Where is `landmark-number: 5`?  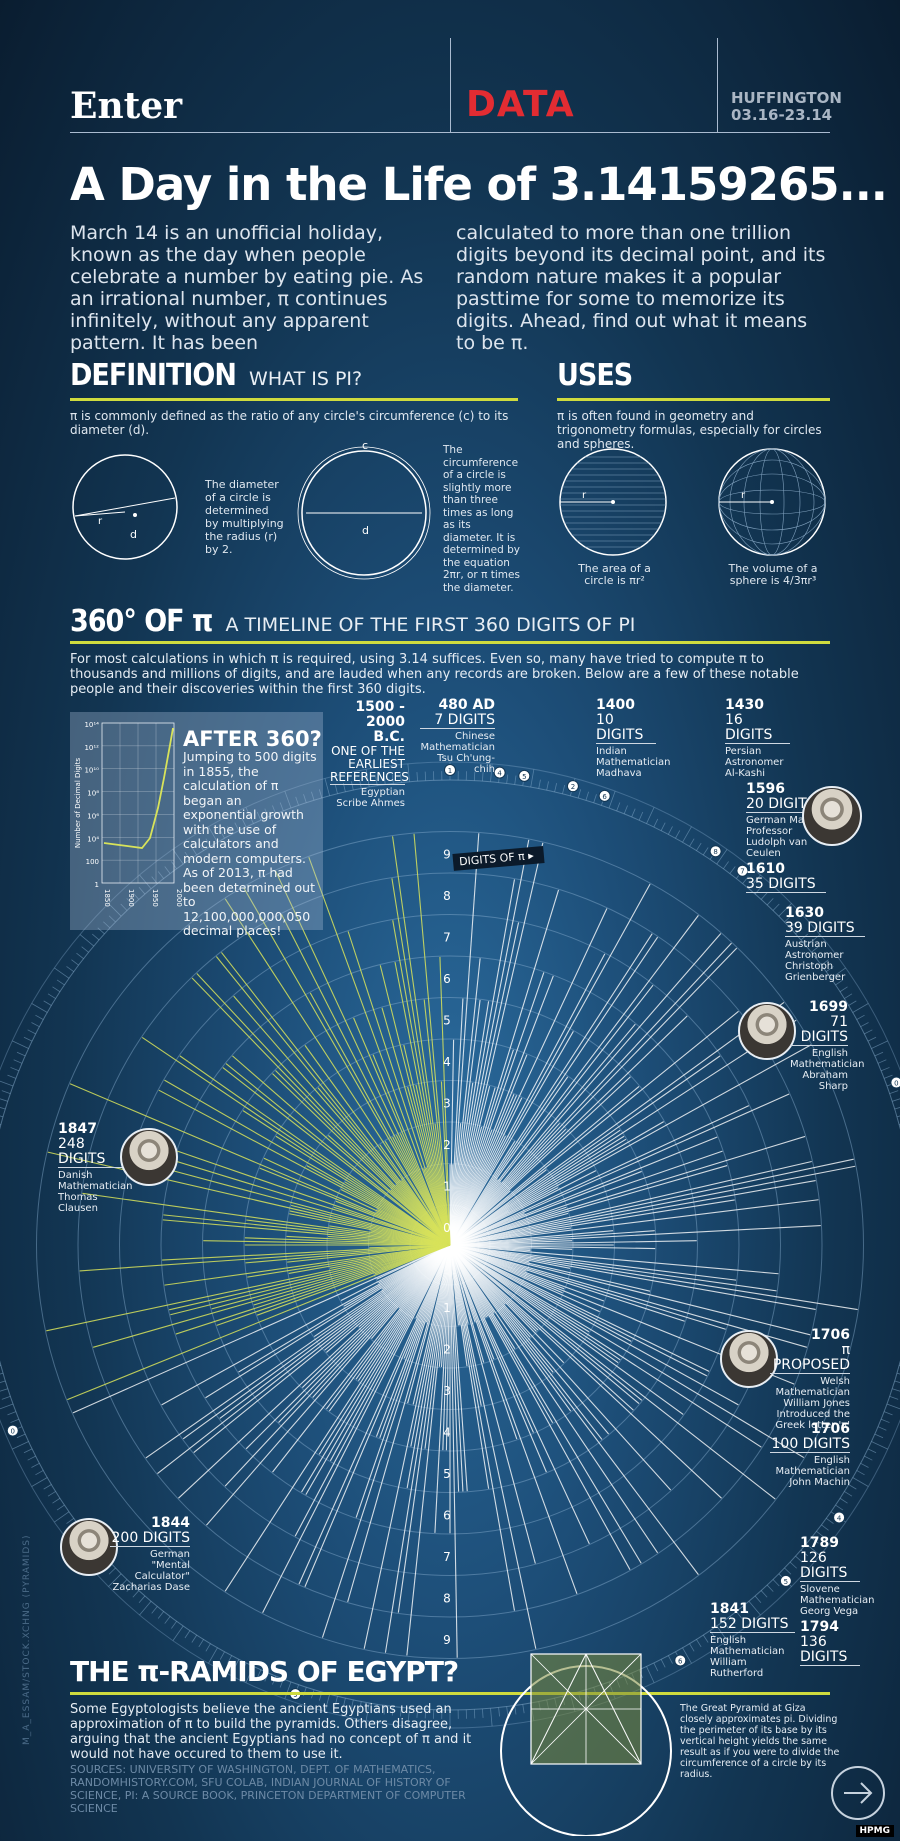 landmark-number: 5 is located at coordinates (524, 777).